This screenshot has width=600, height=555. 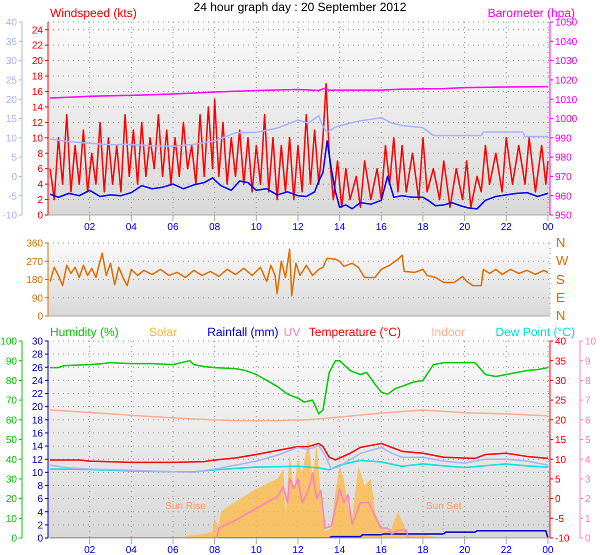 What do you see at coordinates (93, 13) in the screenshot?
I see `text: Windspeed (kts)` at bounding box center [93, 13].